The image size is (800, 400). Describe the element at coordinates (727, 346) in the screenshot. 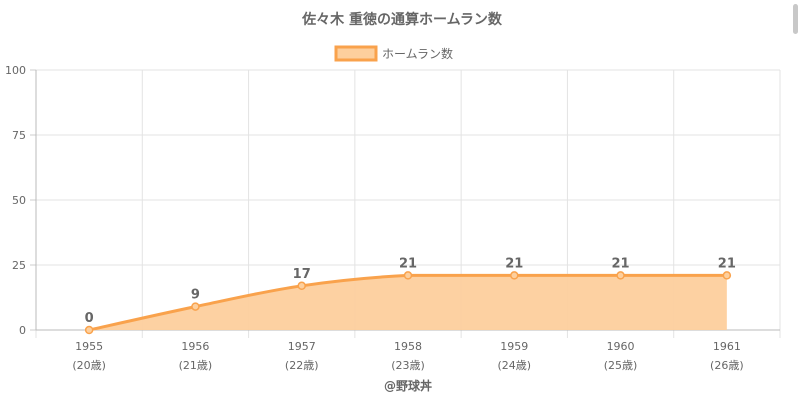

I see `x-tick-label: 1961` at that location.